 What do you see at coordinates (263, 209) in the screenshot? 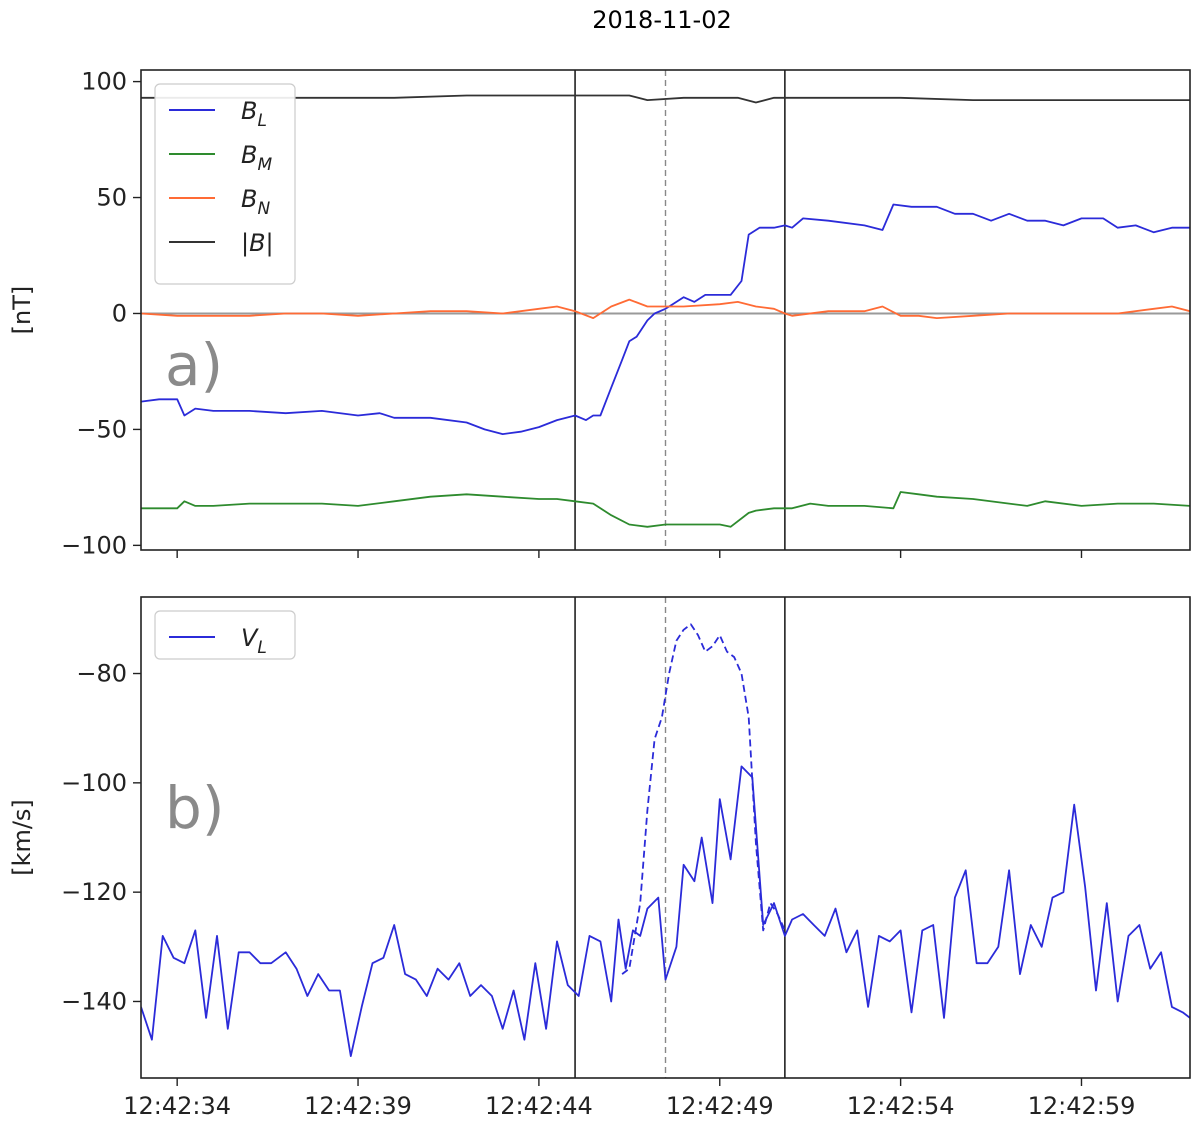
I see `legend-subscript: N` at bounding box center [263, 209].